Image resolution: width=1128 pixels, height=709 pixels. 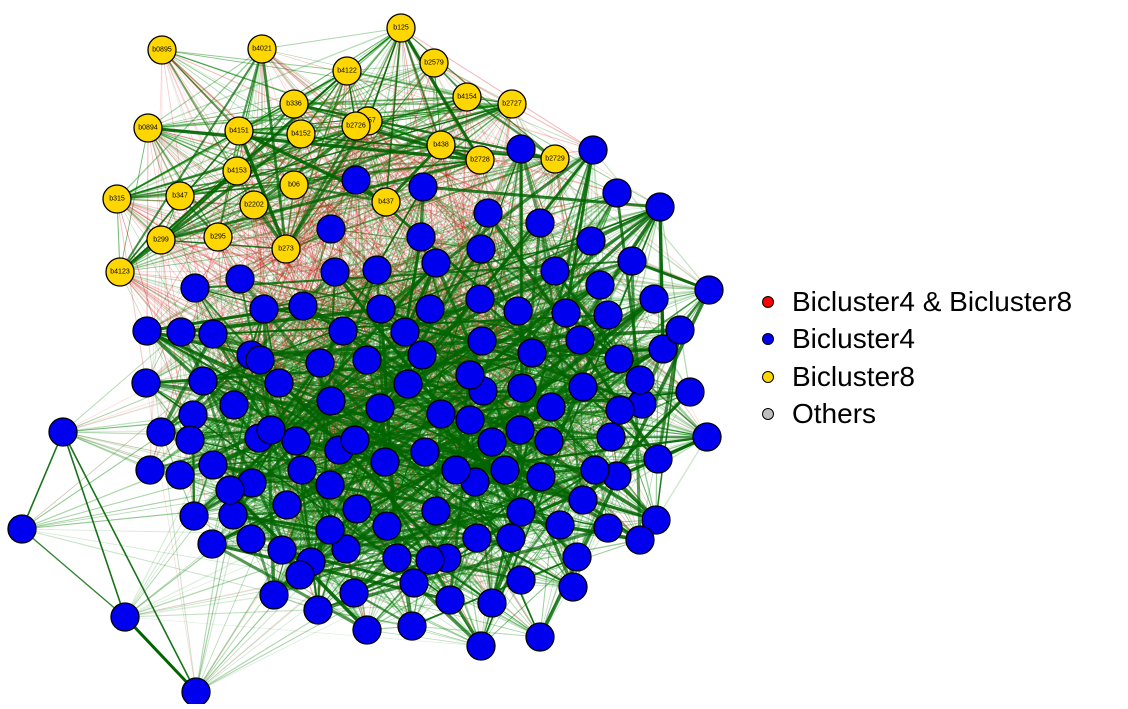 I want to click on node-bicluster8: b0895, so click(x=162, y=50).